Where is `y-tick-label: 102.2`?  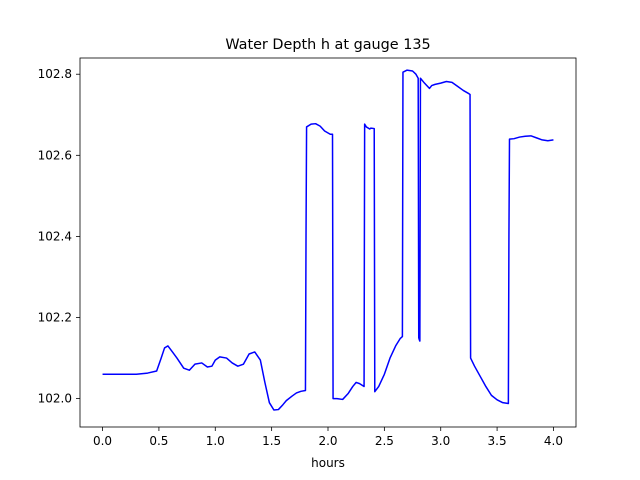 y-tick-label: 102.2 is located at coordinates (55, 318).